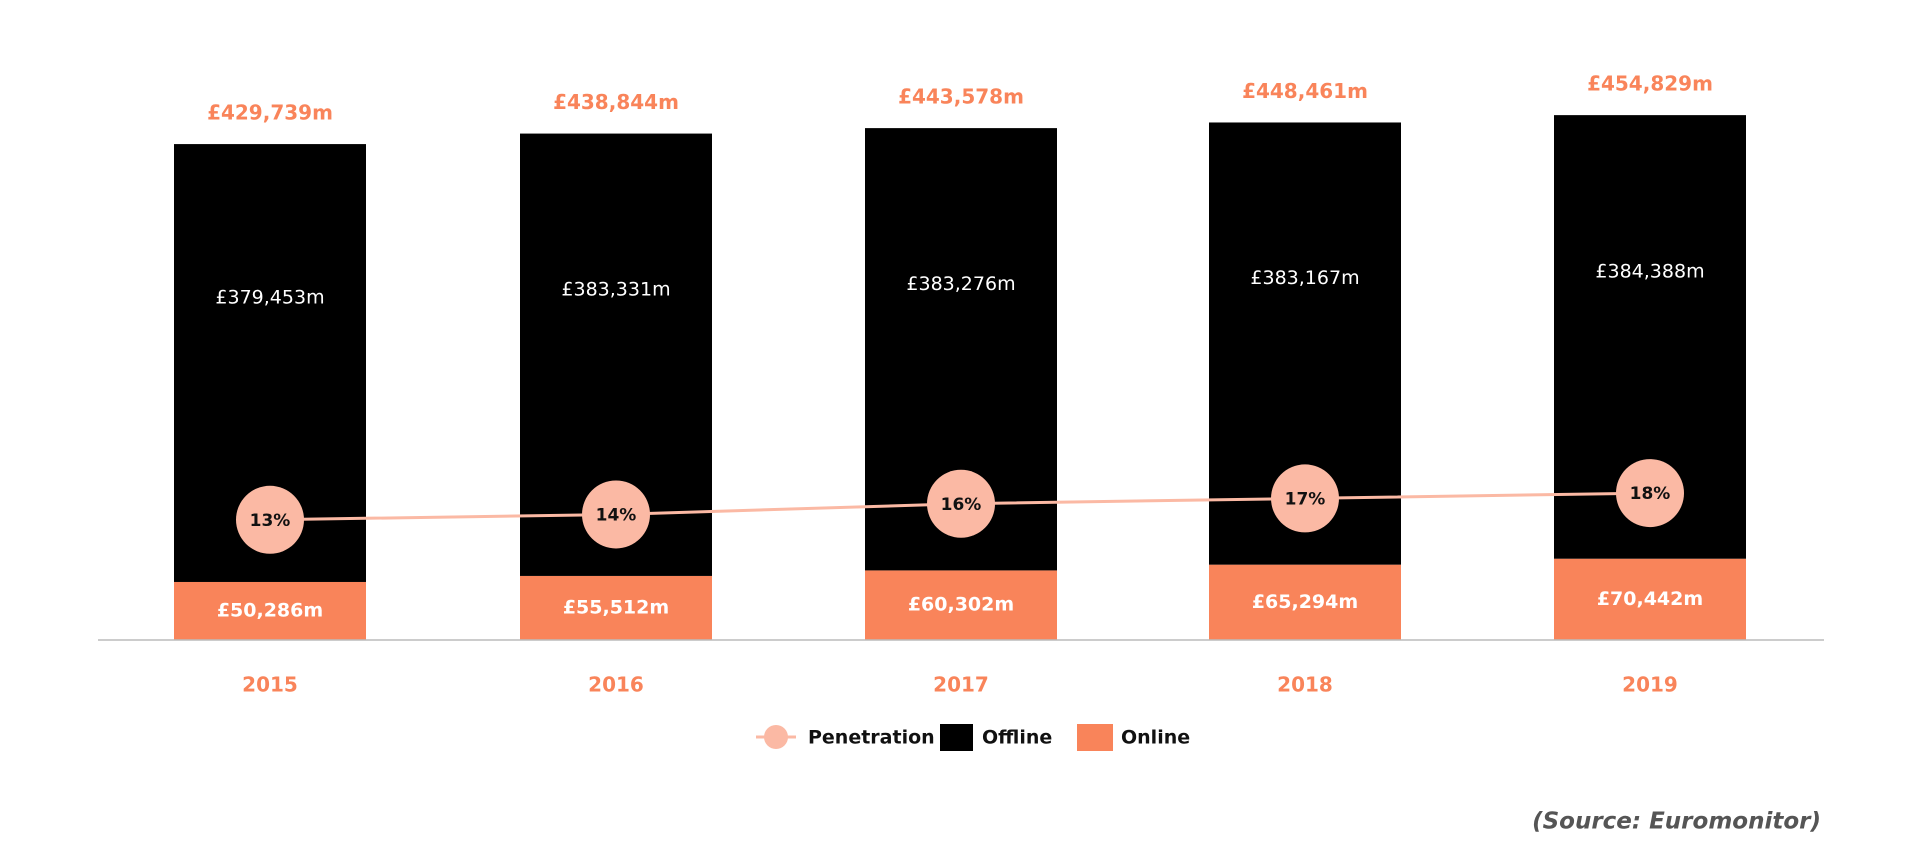  I want to click on data-label: £384,388m, so click(1649, 271).